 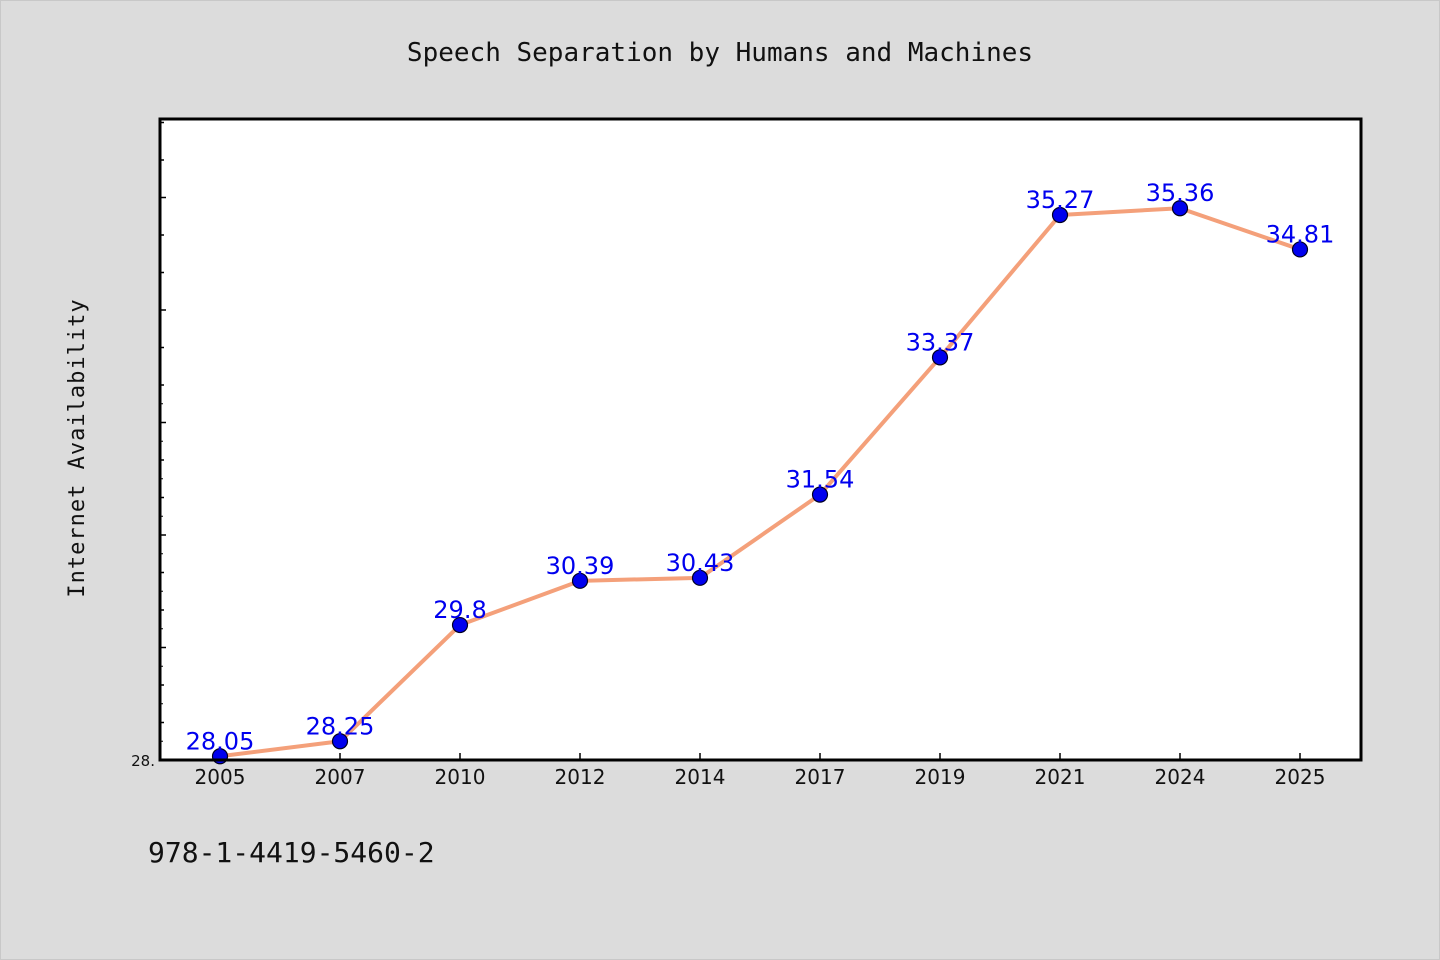 I want to click on data-label: 35.36, so click(x=1180, y=193).